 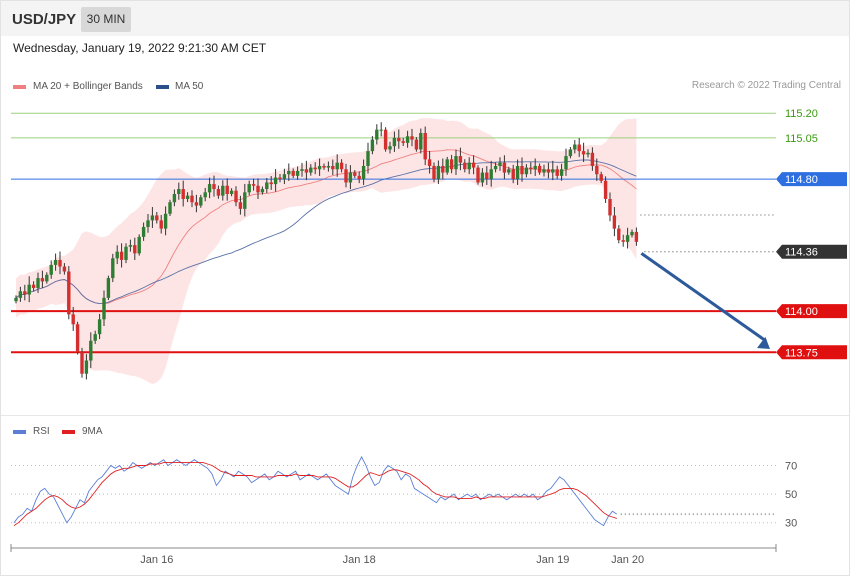 I want to click on rsi-tick-label: 30, so click(x=791, y=524).